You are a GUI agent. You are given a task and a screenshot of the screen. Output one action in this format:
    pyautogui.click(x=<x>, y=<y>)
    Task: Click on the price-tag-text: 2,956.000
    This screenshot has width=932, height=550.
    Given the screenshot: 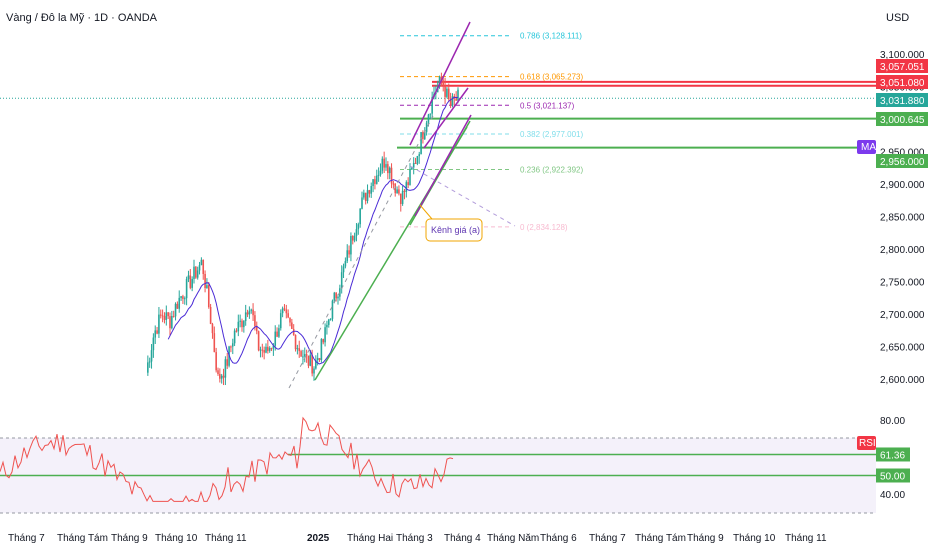 What is the action you would take?
    pyautogui.click(x=902, y=162)
    